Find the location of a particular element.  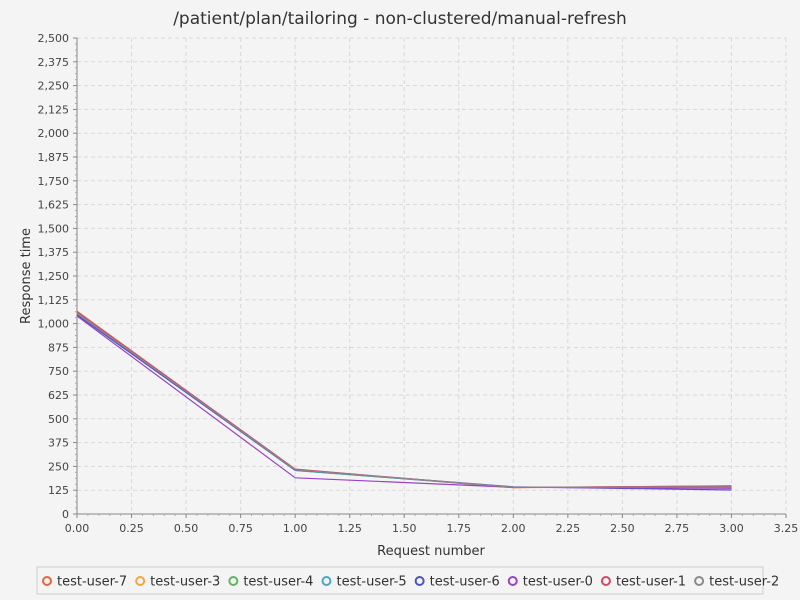

legend-label: test-user-1 is located at coordinates (651, 582).